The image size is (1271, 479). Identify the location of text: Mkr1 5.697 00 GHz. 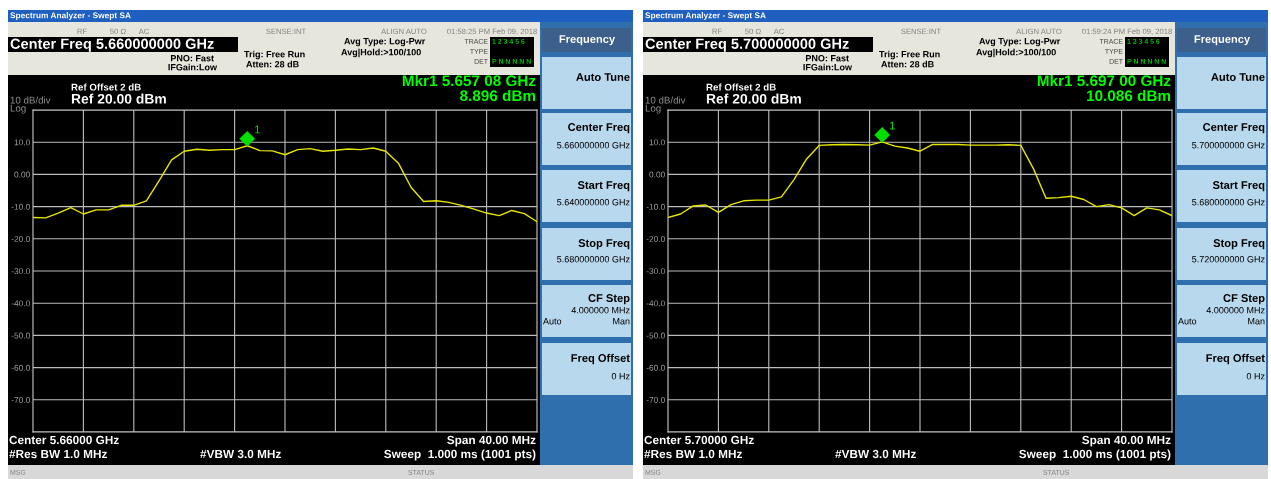
(1104, 80).